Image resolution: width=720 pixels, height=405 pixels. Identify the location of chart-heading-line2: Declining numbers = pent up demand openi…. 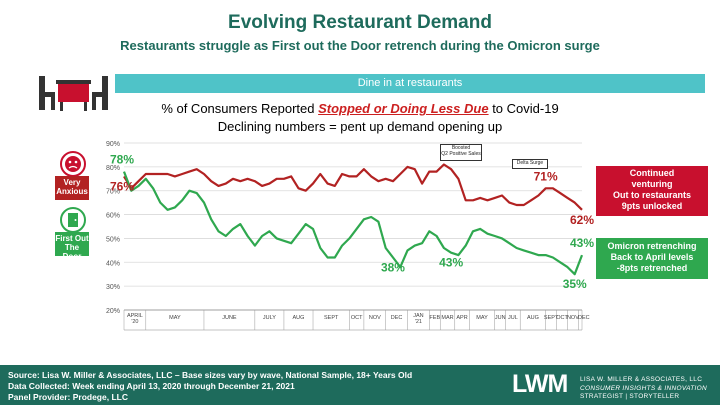
(360, 126).